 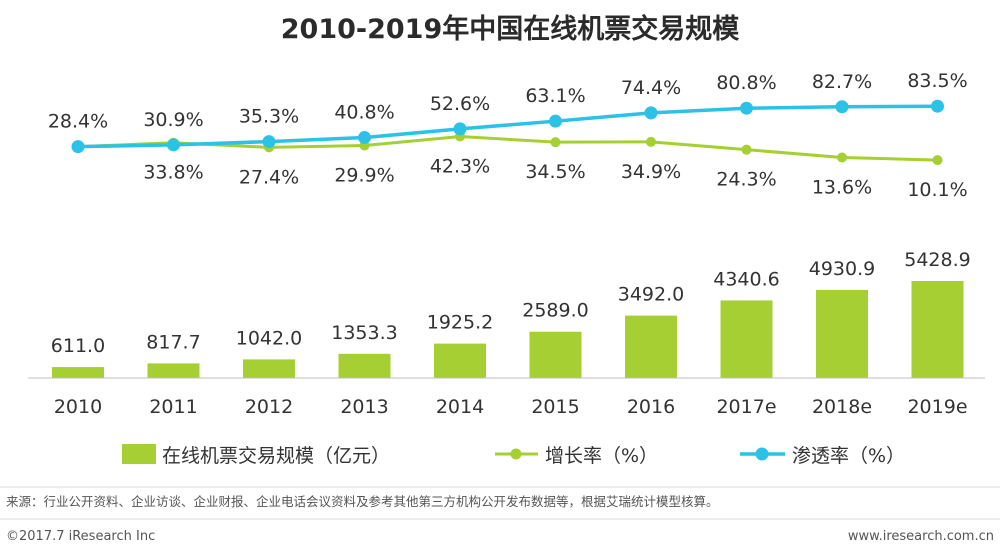 What do you see at coordinates (78, 346) in the screenshot?
I see `bar-value-label: 611.0` at bounding box center [78, 346].